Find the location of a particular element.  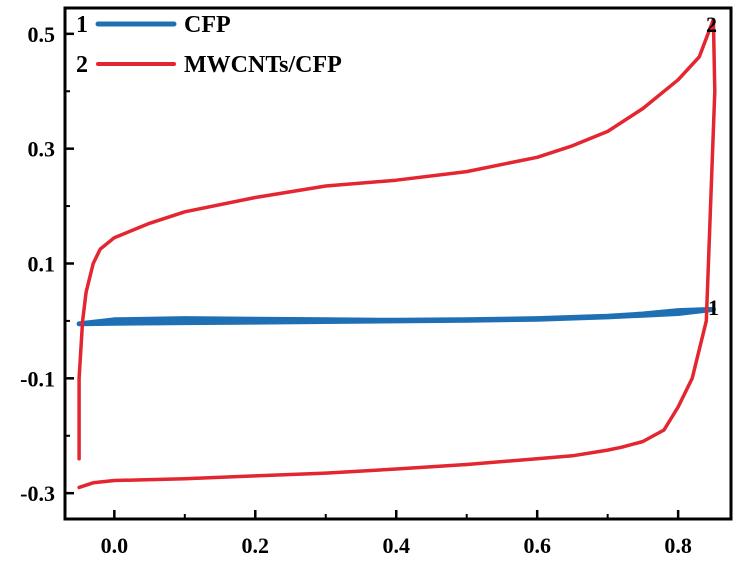

legend-label: MWCNTs/CFP is located at coordinates (263, 65).